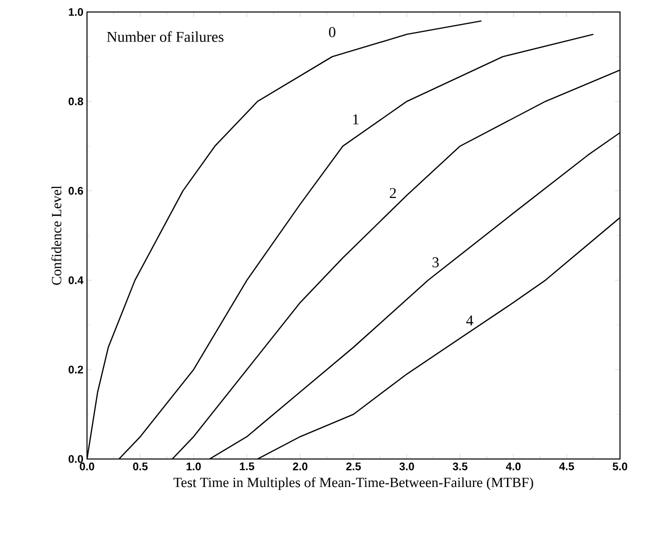  I want to click on y-tick-label: 0.6, so click(76, 190).